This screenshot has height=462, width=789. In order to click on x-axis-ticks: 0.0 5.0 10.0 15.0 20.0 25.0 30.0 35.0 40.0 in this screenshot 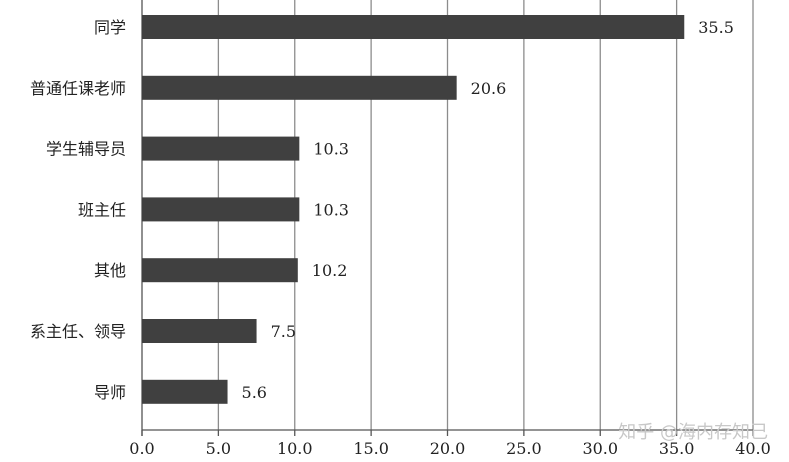, I will do `click(450, 444)`.